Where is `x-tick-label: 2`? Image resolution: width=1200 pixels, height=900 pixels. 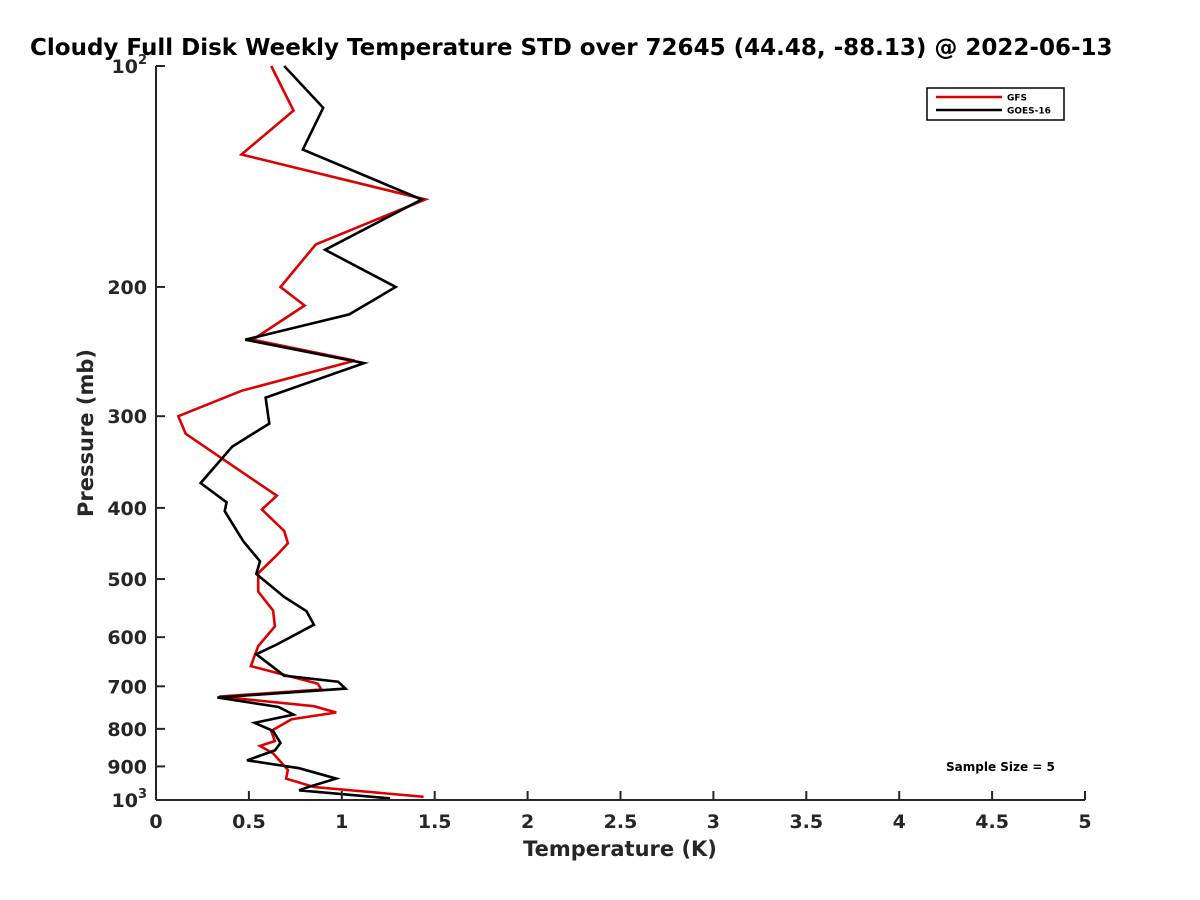
x-tick-label: 2 is located at coordinates (527, 822).